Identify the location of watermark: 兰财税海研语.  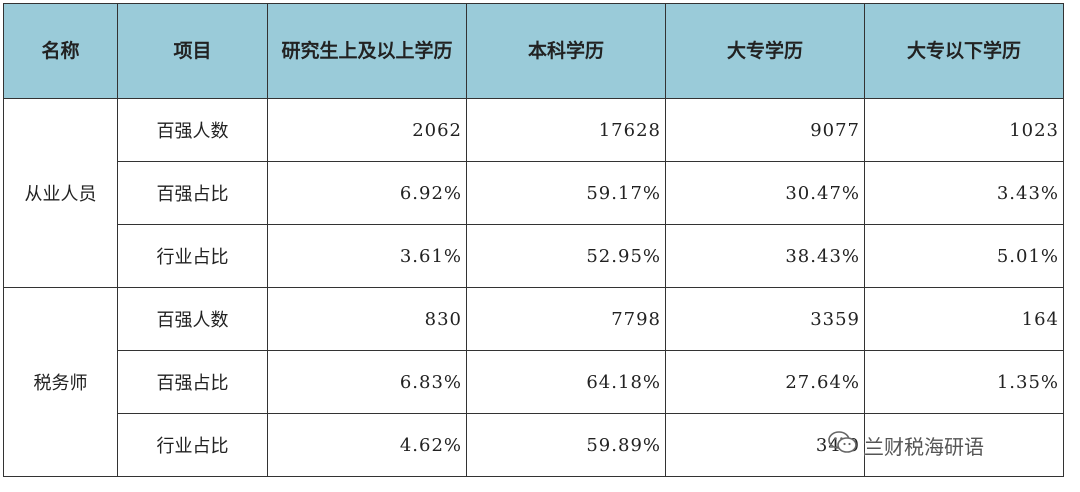
(906, 445).